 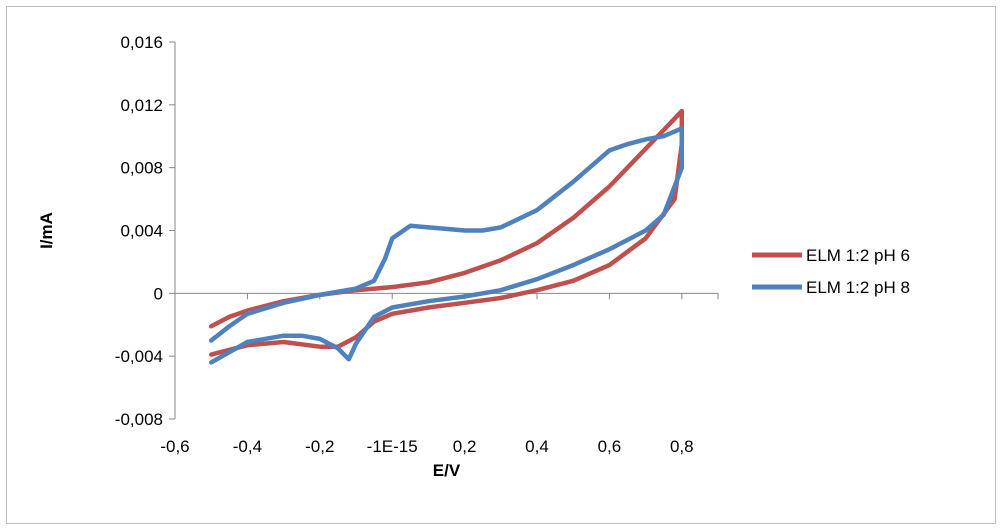 I want to click on legend-label-1: ELM 1:2 pH 6, so click(x=858, y=255).